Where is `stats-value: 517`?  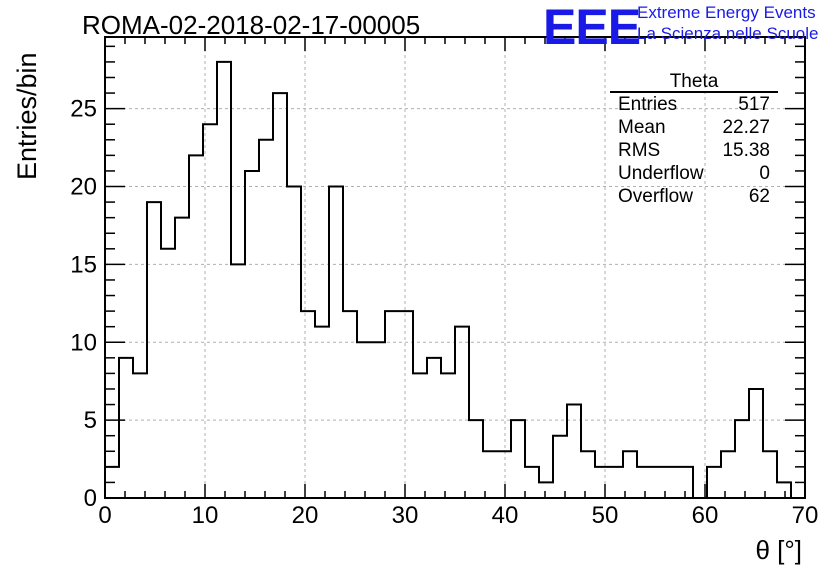 stats-value: 517 is located at coordinates (754, 104).